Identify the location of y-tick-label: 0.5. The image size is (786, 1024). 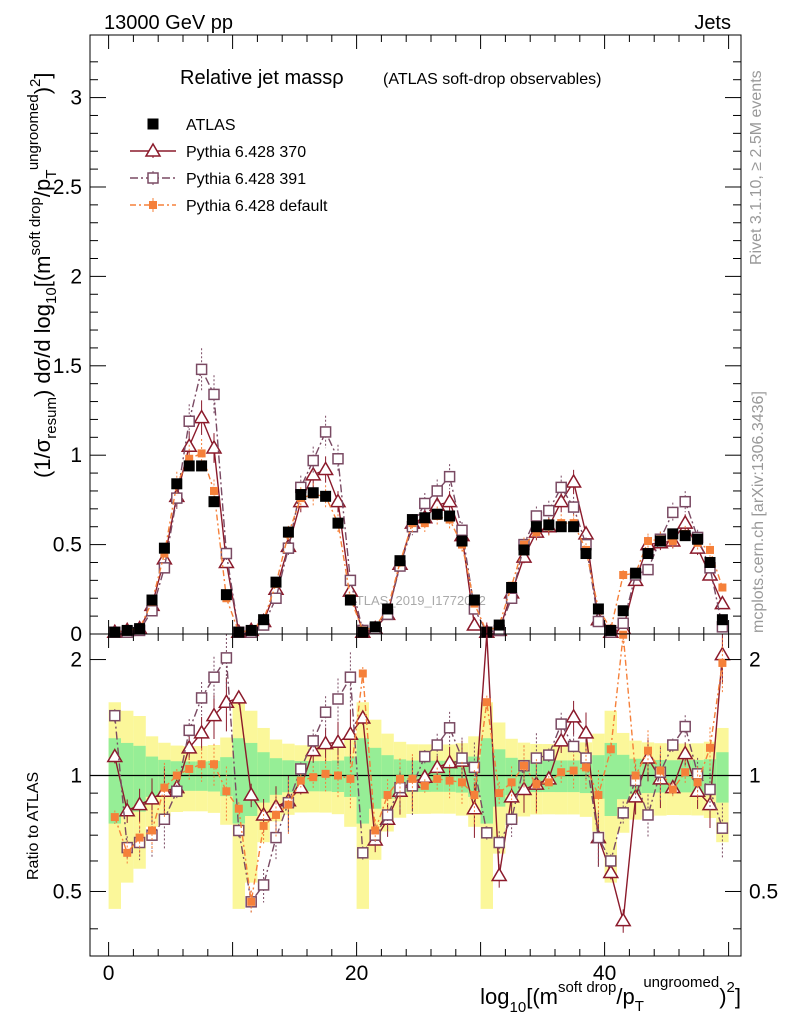
(67, 545).